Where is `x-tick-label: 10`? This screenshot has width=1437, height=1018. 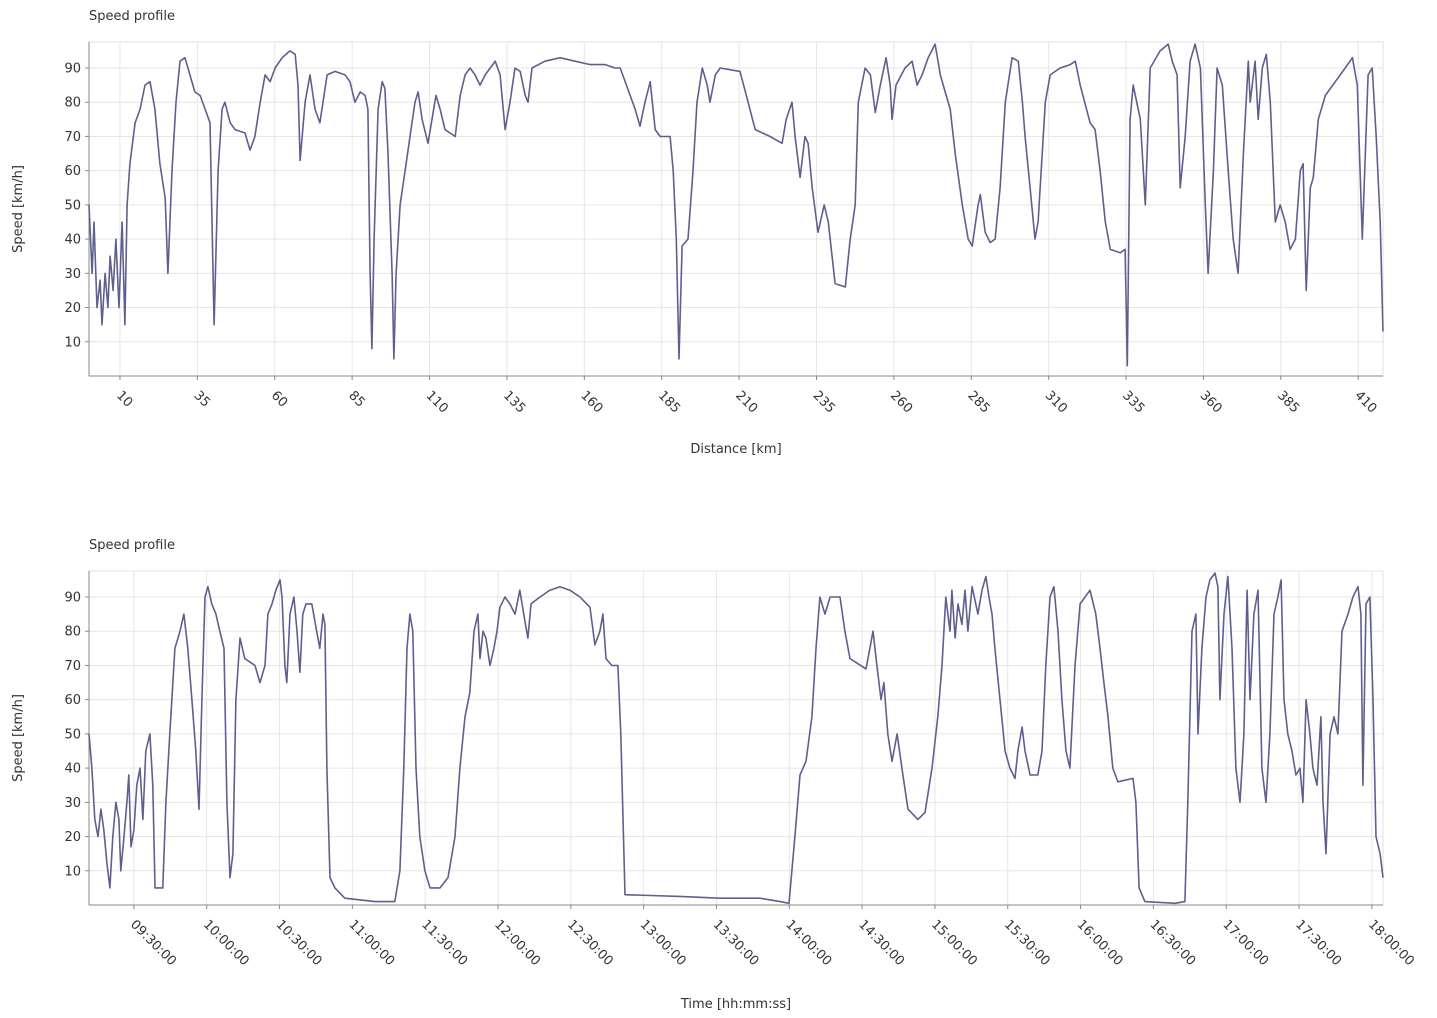 x-tick-label: 10 is located at coordinates (124, 399).